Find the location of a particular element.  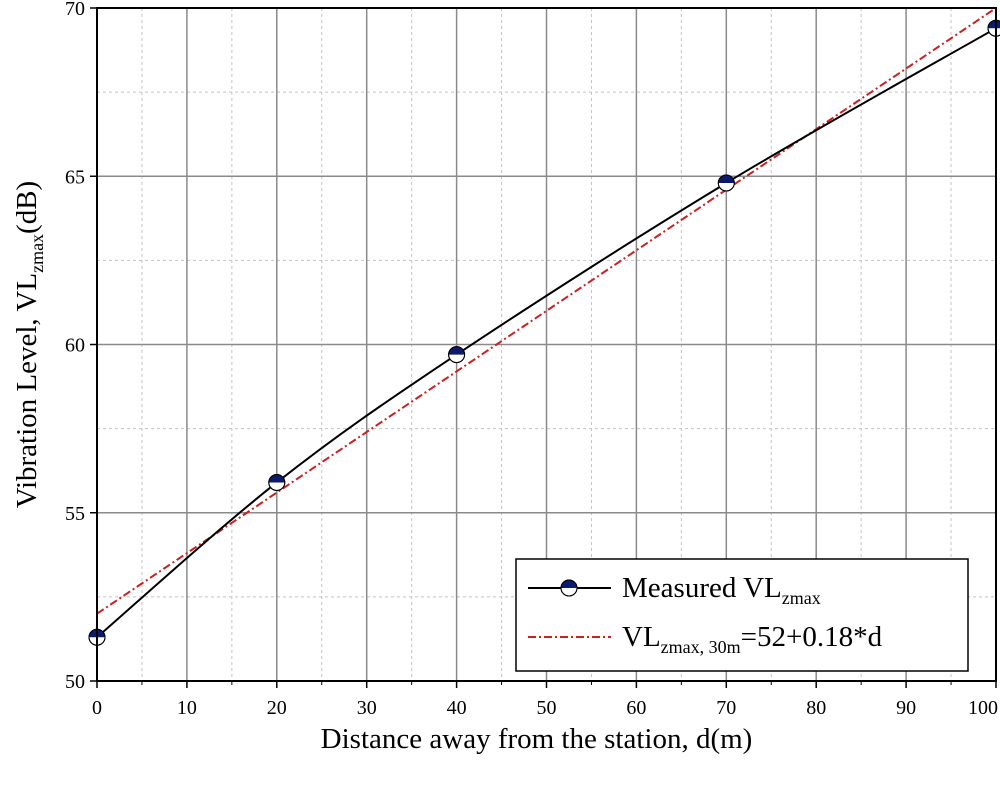

legend-label-measured-main: Measured VL is located at coordinates (702, 588).